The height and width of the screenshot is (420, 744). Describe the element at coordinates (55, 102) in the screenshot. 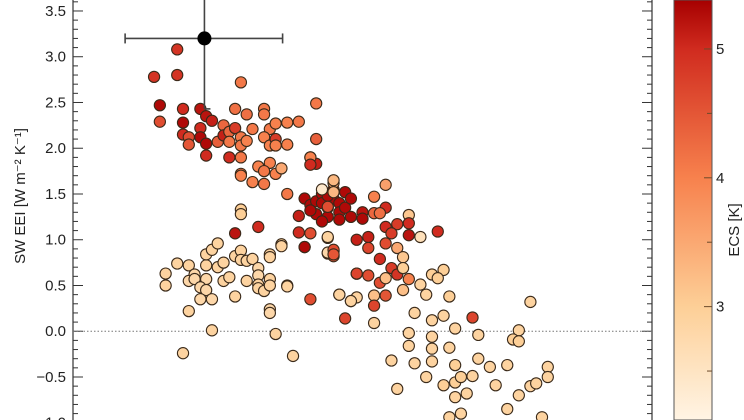

I see `y-tick-label: 2.5` at that location.